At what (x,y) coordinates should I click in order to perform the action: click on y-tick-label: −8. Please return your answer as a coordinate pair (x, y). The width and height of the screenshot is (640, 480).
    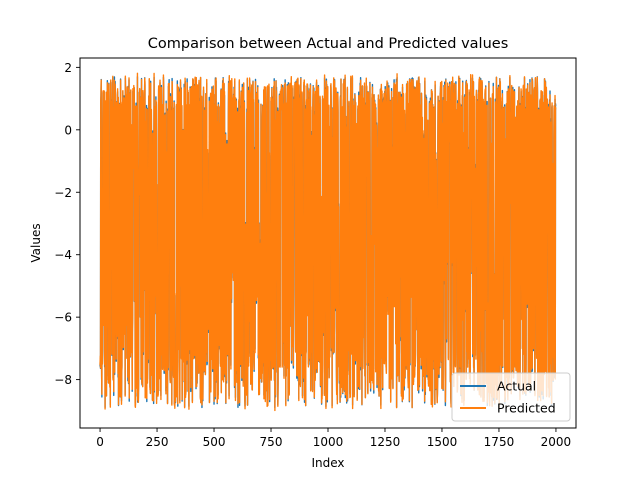
    Looking at the image, I should click on (63, 380).